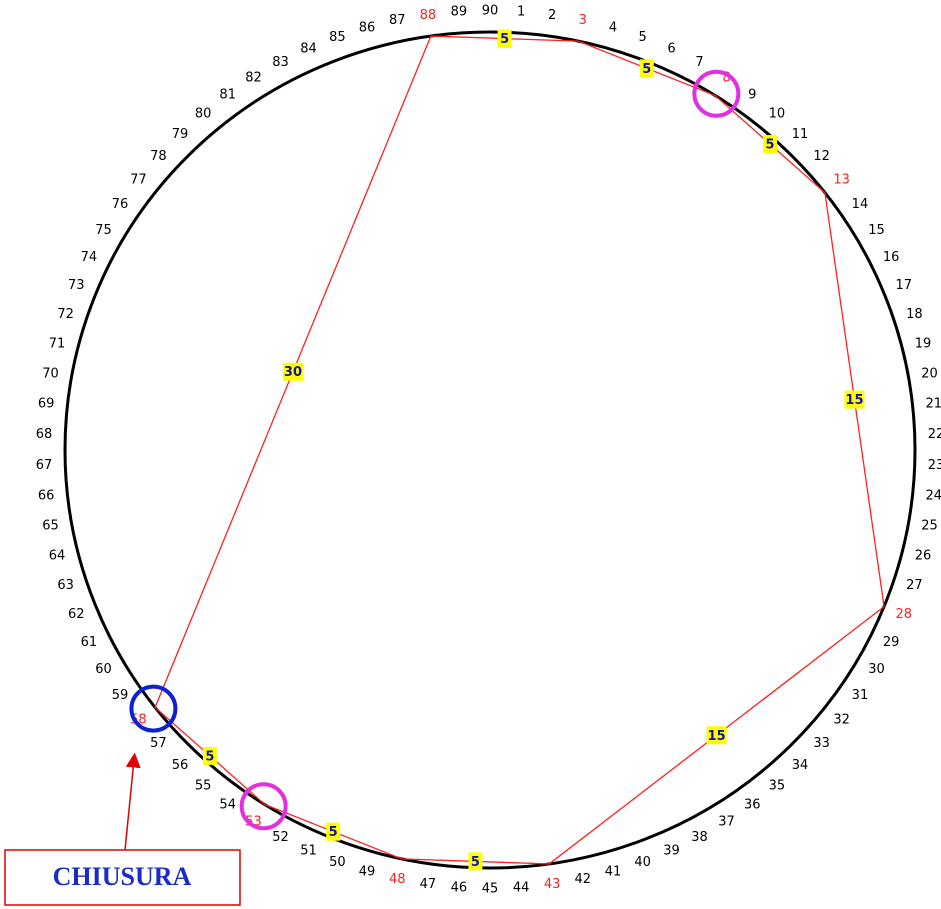  Describe the element at coordinates (337, 37) in the screenshot. I see `ring-number: 85` at that location.